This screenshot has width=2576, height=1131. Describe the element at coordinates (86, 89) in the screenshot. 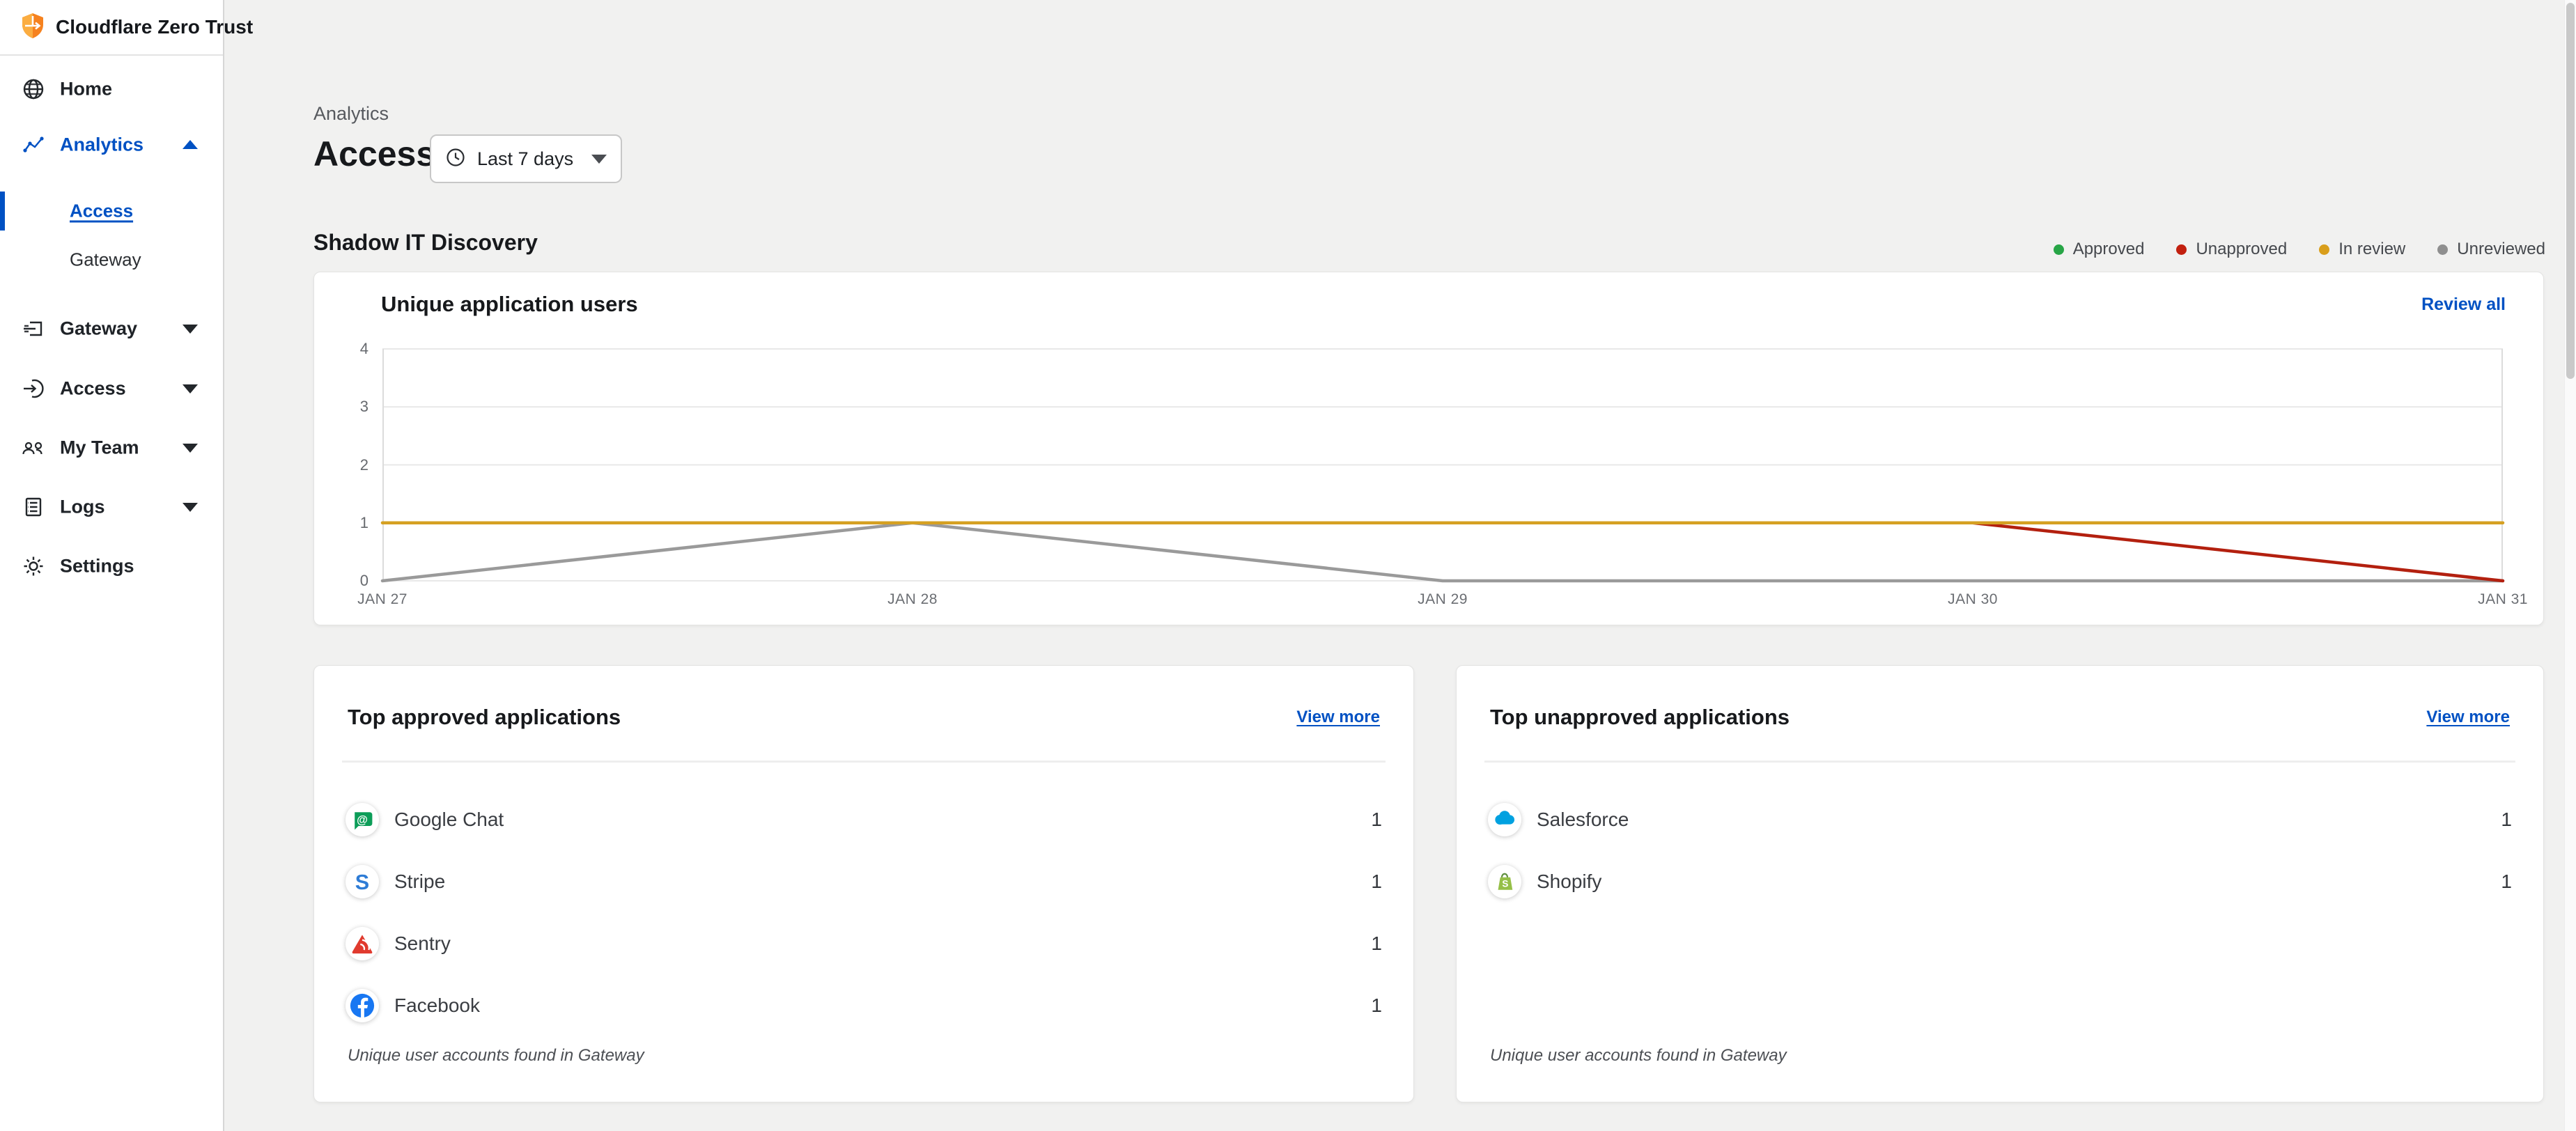

I see `sidebar-item-label: Home` at that location.